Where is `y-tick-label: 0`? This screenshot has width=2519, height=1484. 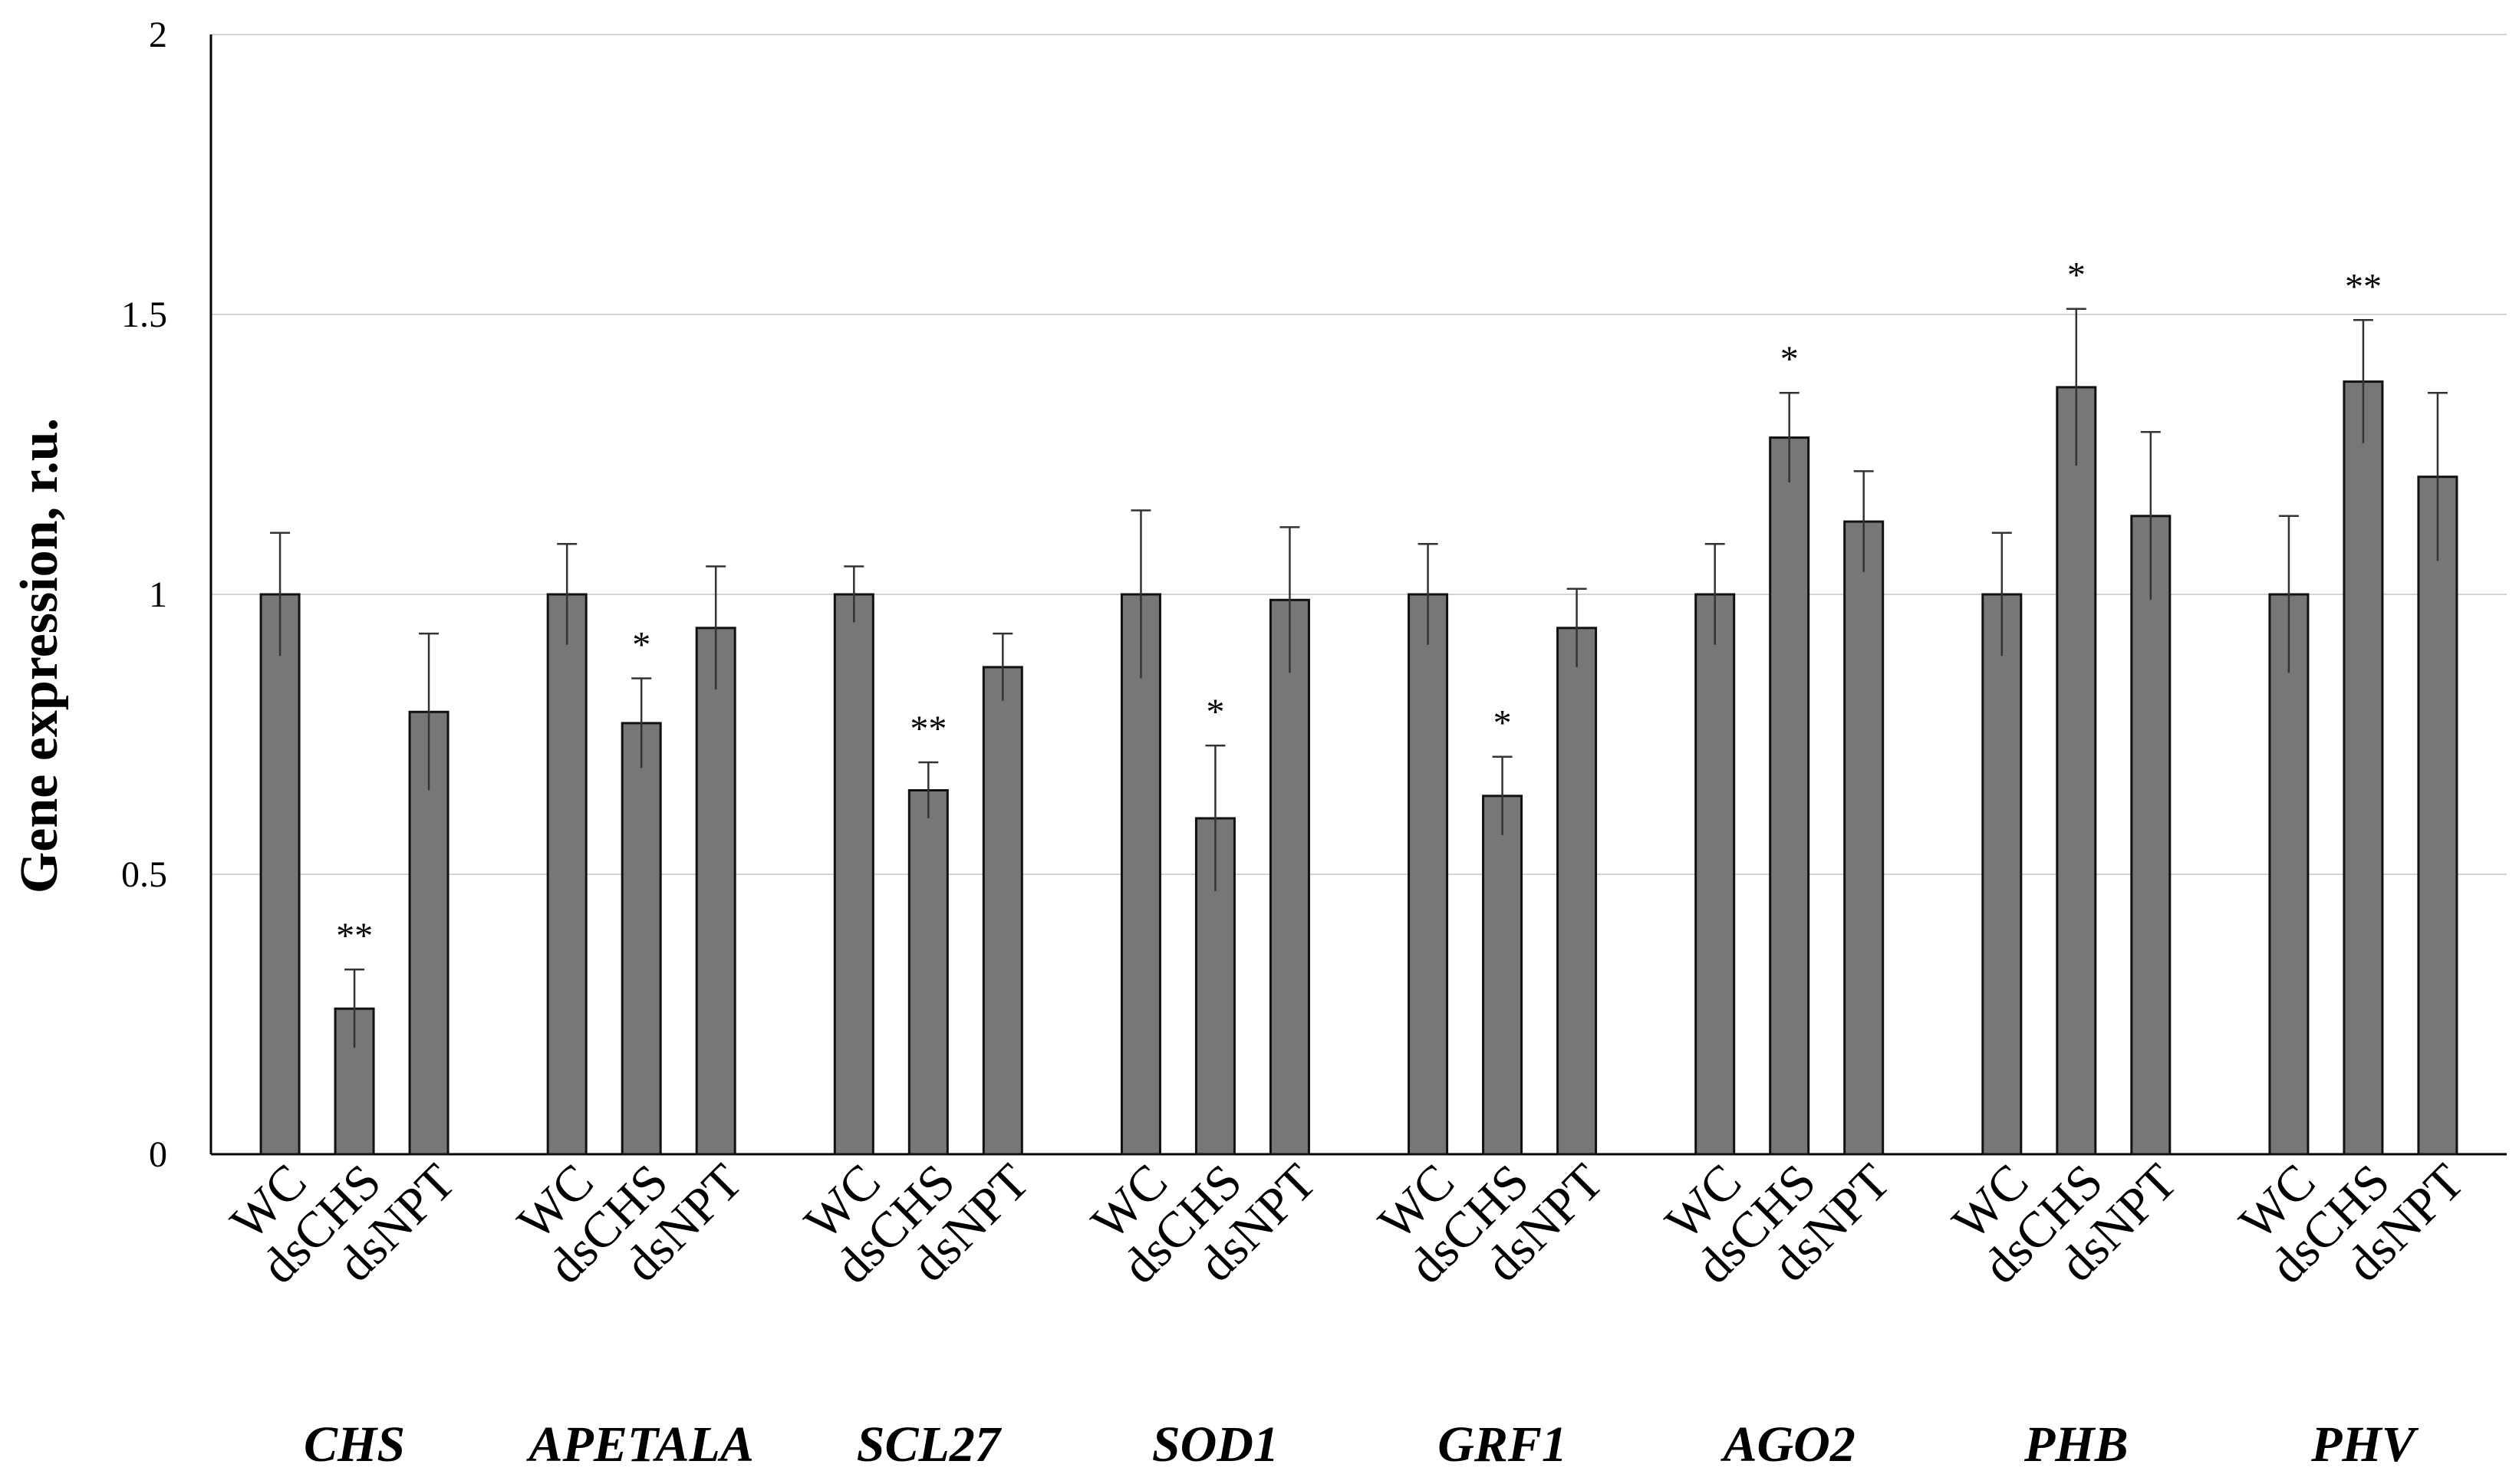
y-tick-label: 0 is located at coordinates (158, 1154).